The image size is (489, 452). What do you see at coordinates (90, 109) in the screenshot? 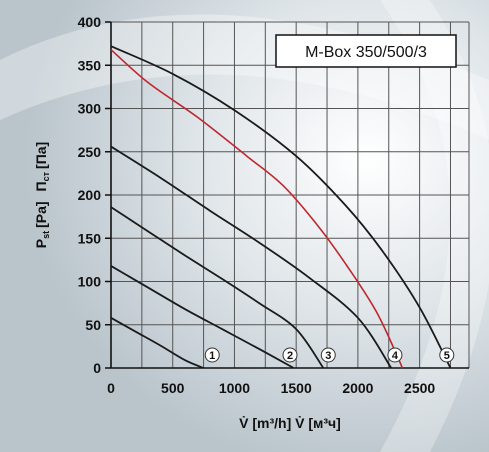
I see `y-tick-label: 300` at bounding box center [90, 109].